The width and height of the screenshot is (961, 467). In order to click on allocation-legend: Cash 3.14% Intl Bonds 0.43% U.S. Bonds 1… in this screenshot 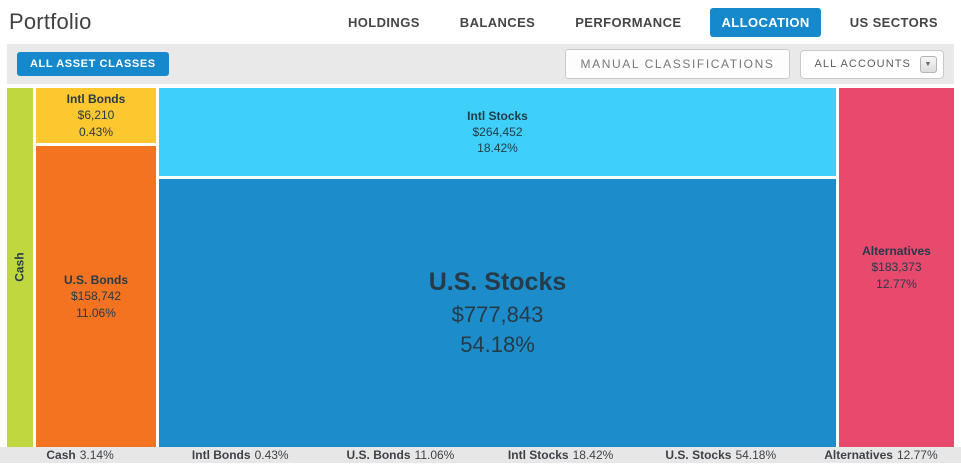, I will do `click(480, 455)`.